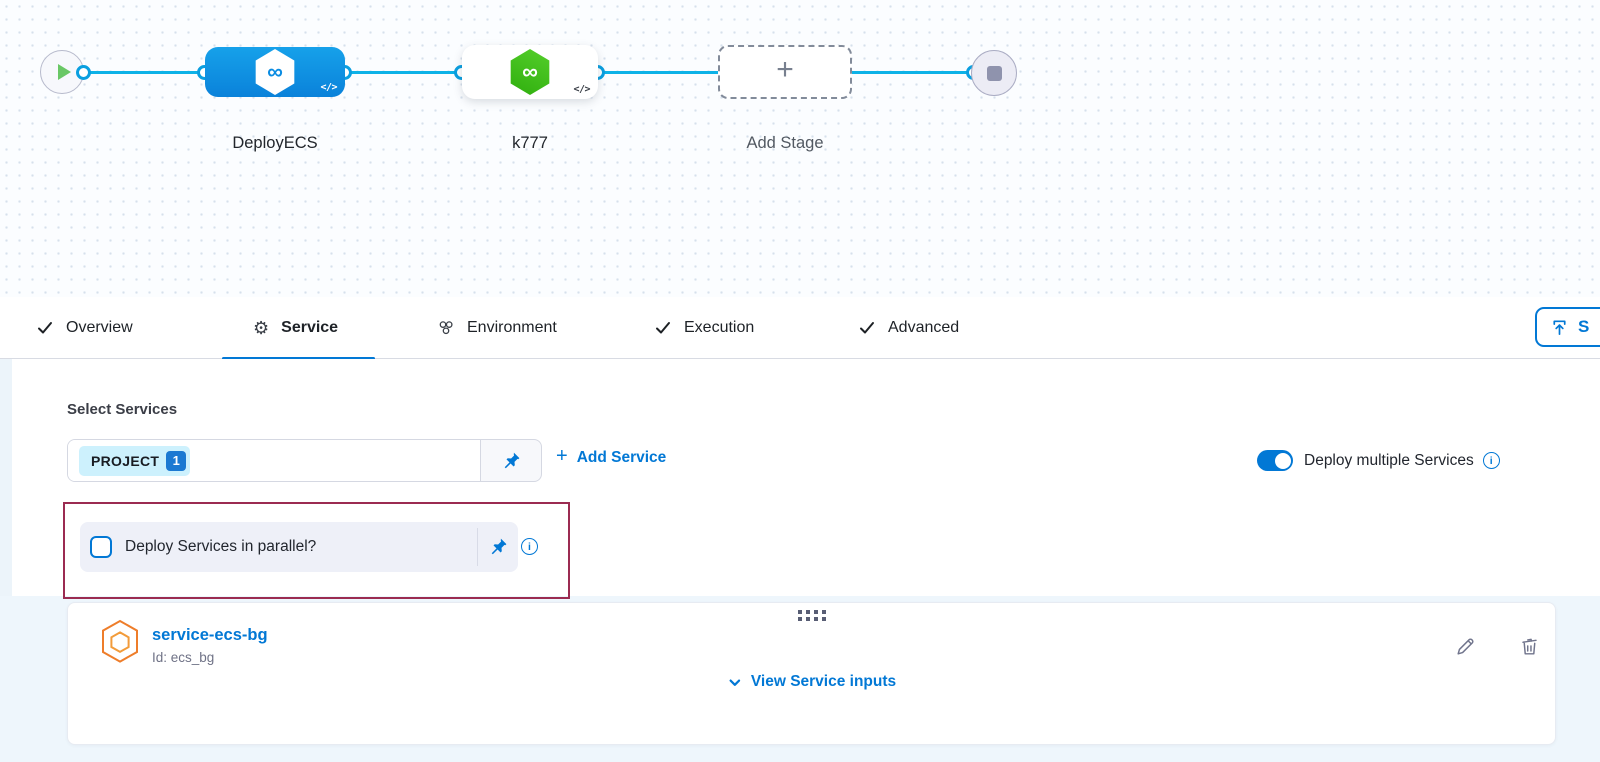  What do you see at coordinates (274, 460) in the screenshot?
I see `select-services-input-field: PROJECT 1` at bounding box center [274, 460].